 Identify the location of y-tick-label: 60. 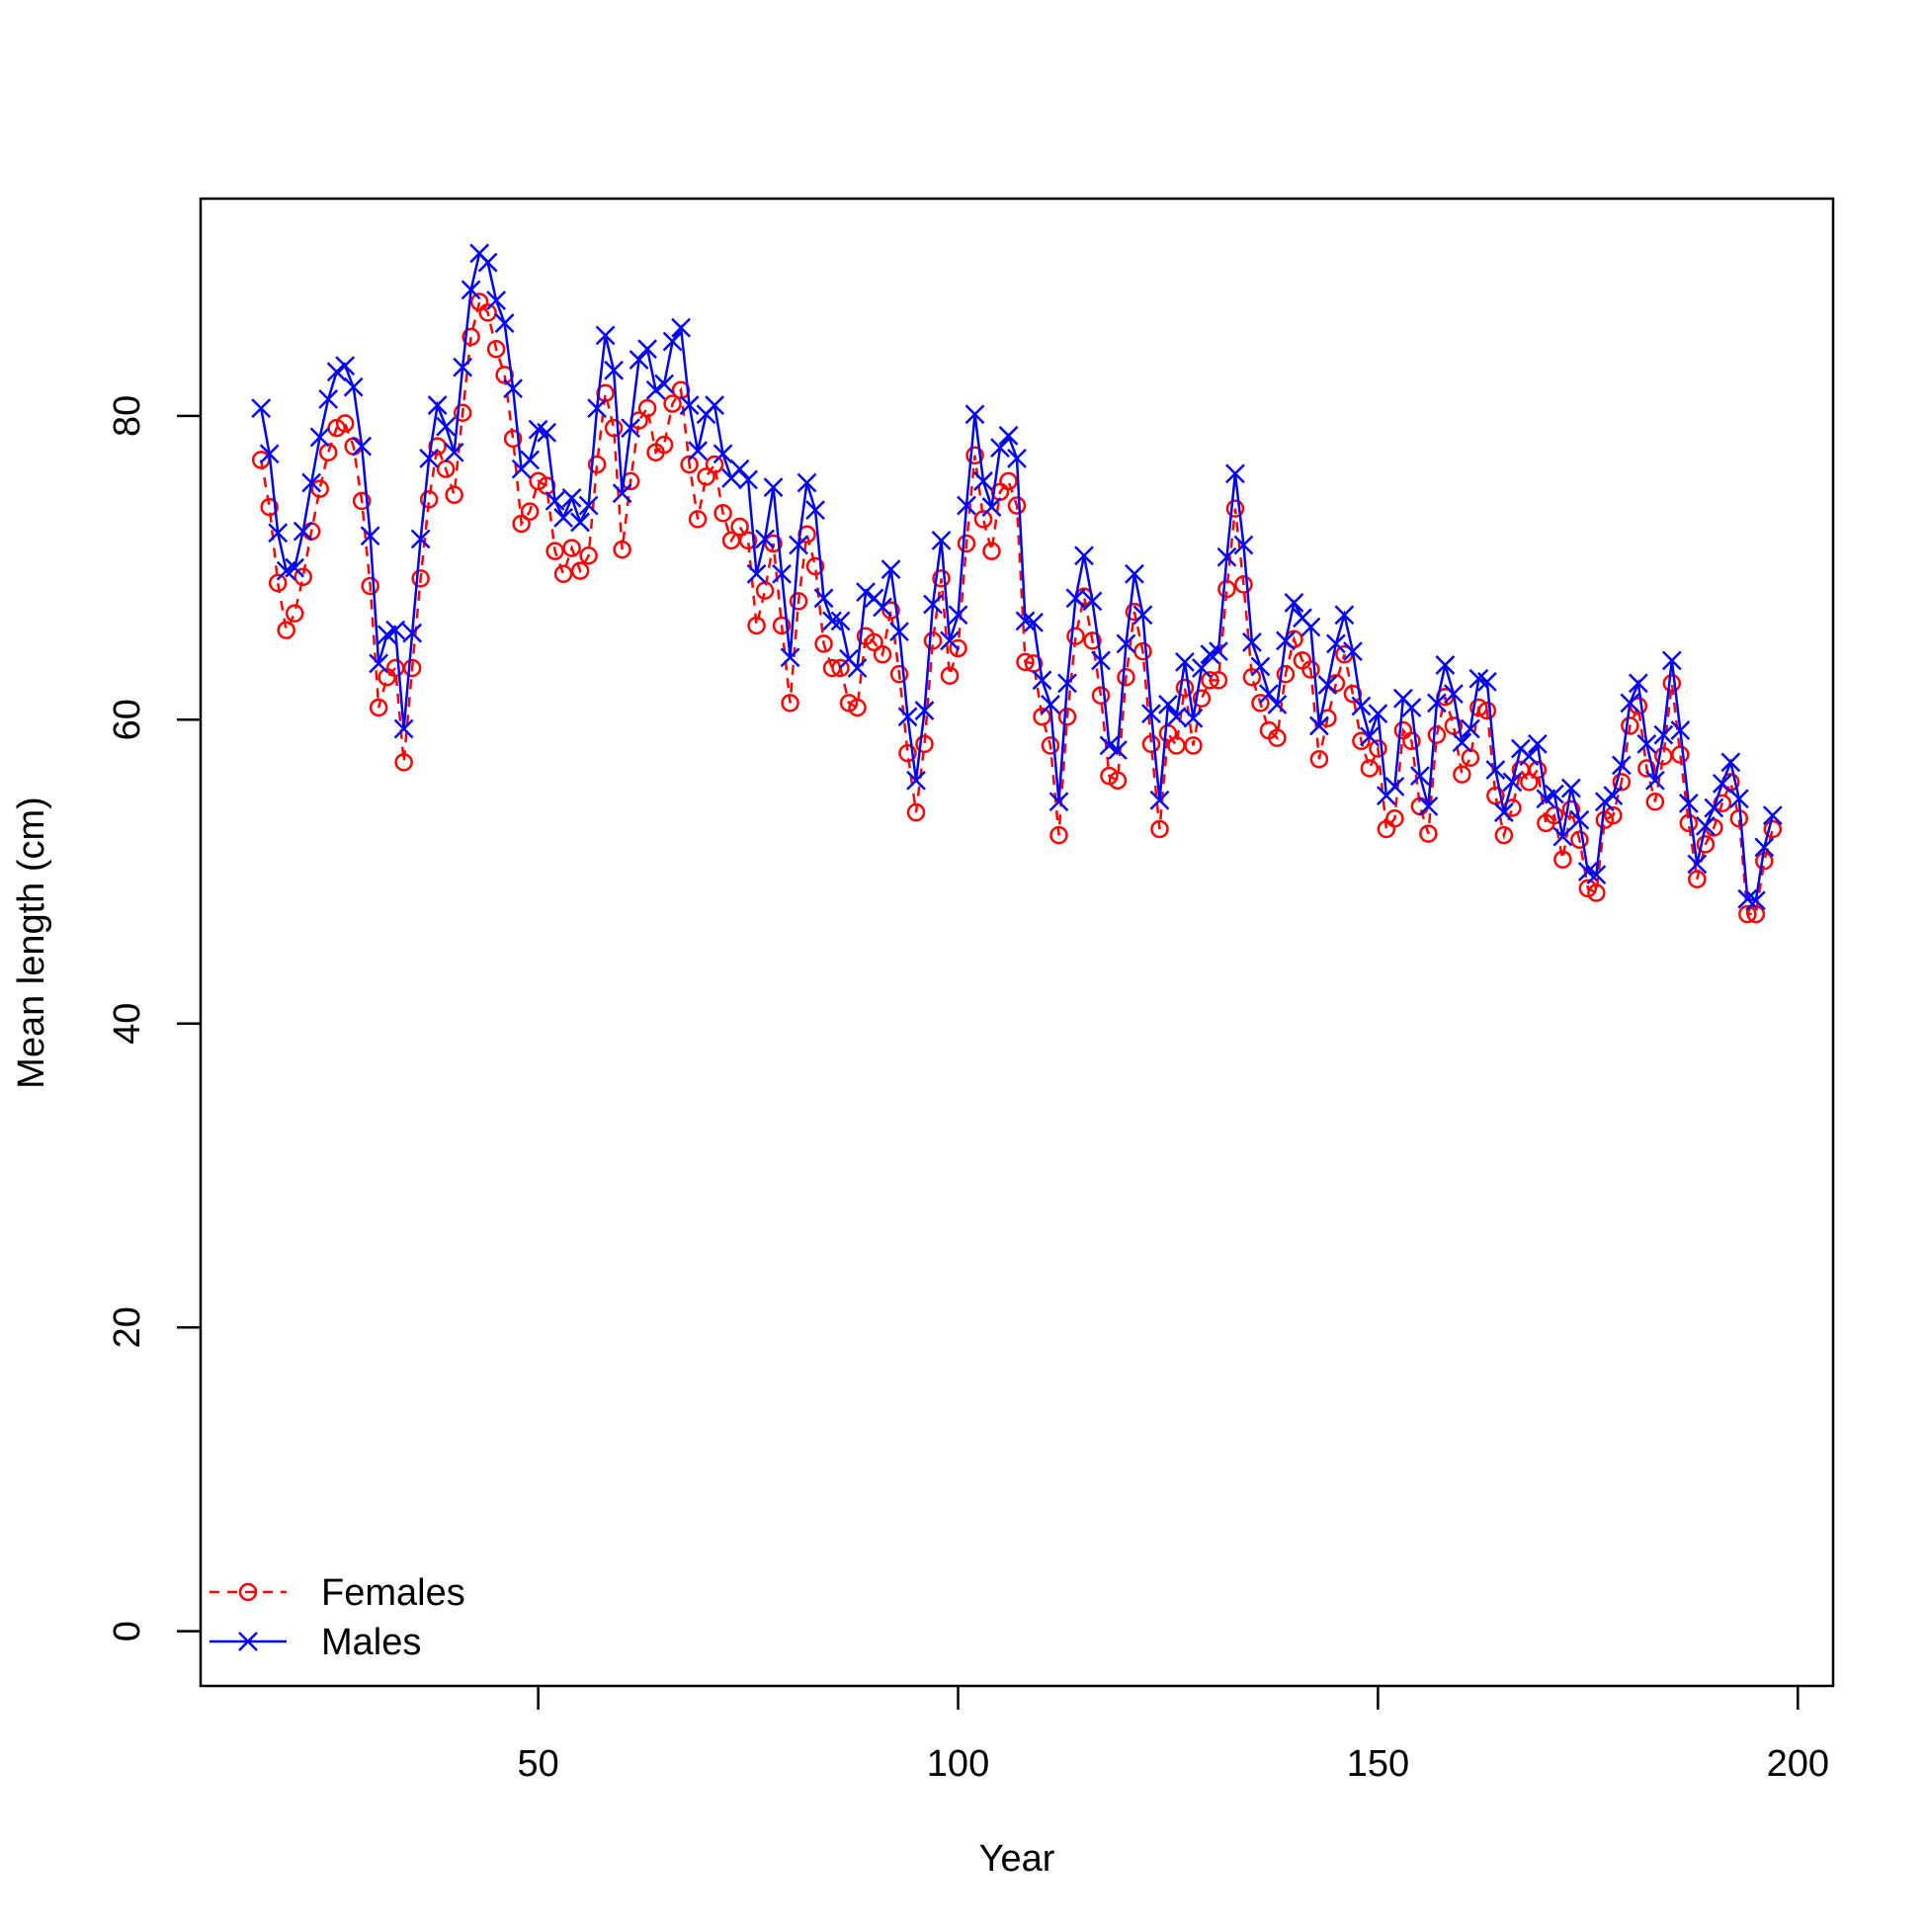
(127, 719).